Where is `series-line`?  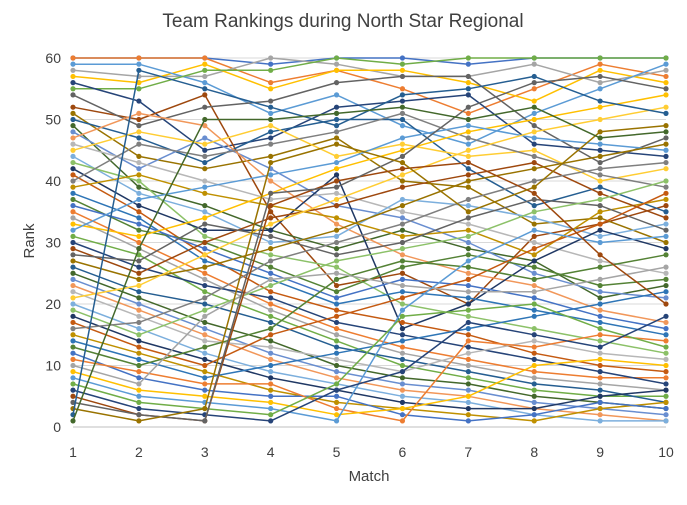
series-line is located at coordinates (369, 119).